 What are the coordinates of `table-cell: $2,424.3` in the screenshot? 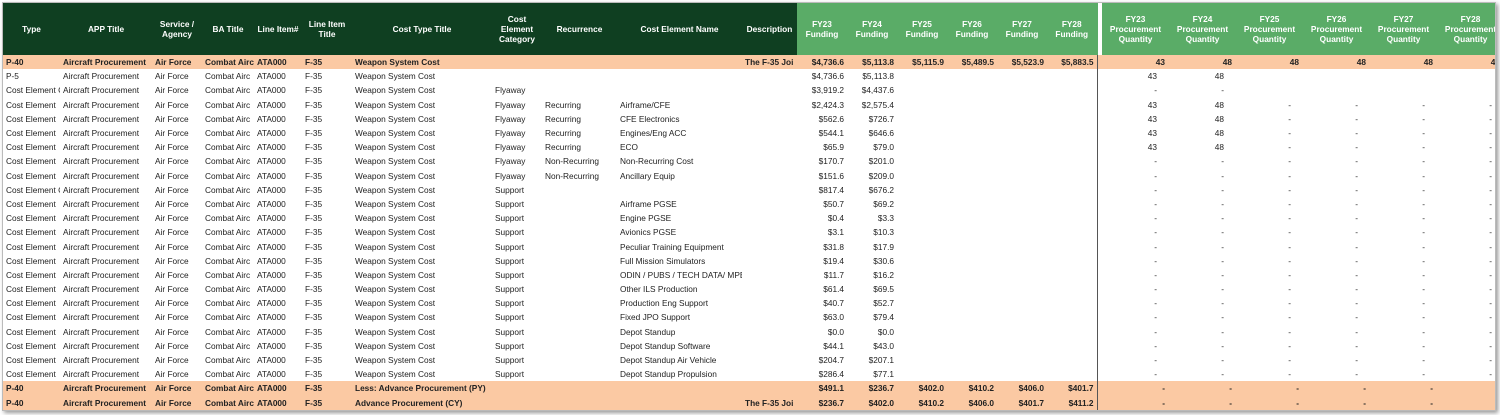 It's located at (827, 104).